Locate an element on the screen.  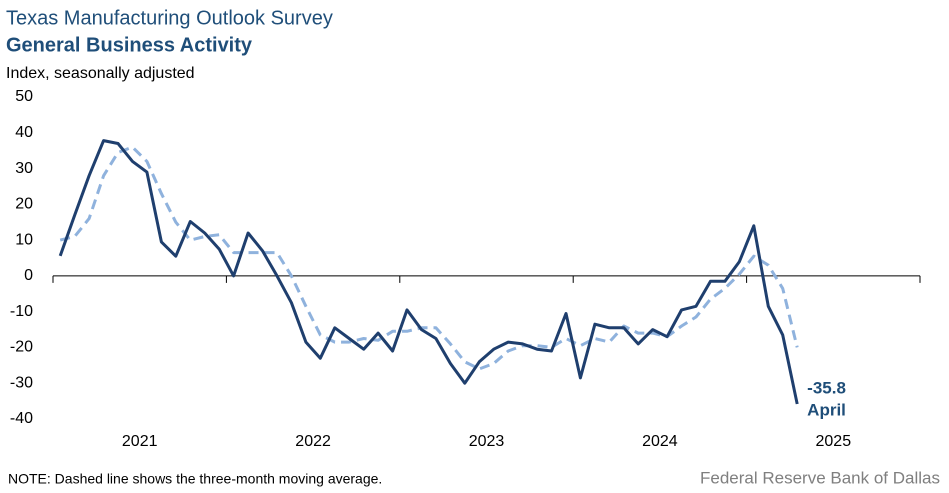
y-tick-label: 0 is located at coordinates (28, 275).